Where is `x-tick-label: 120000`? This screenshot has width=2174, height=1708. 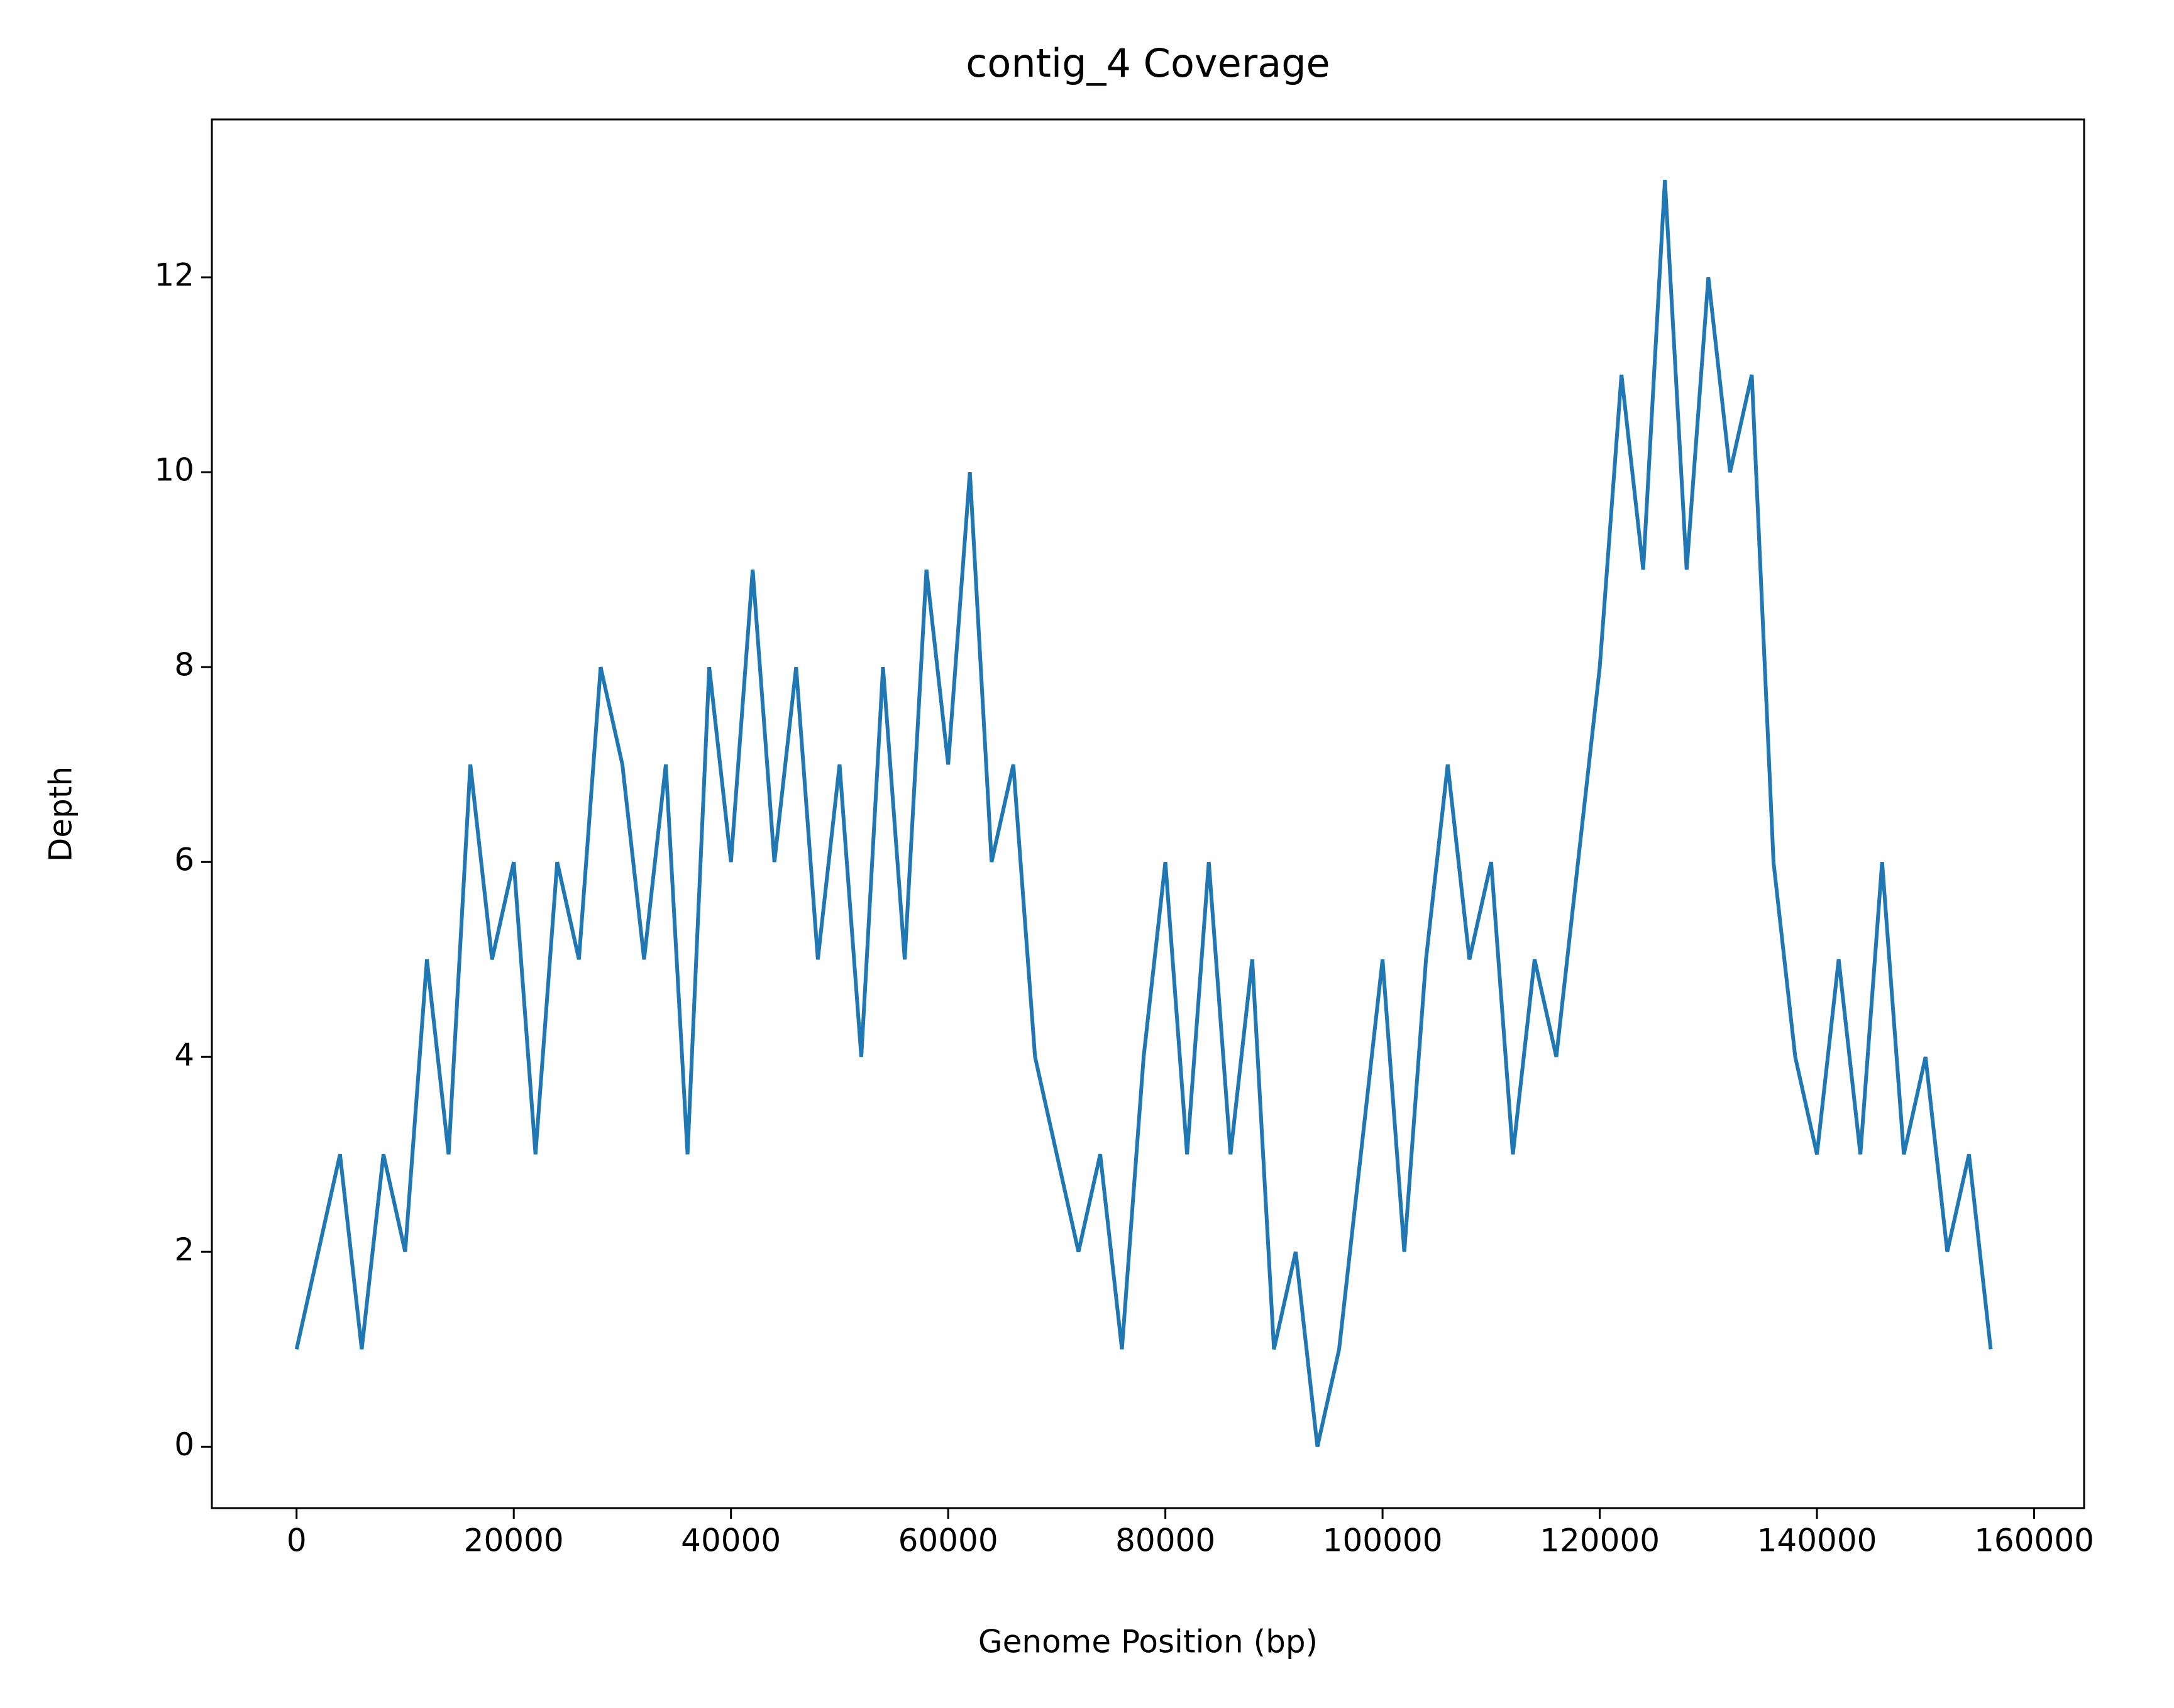 x-tick-label: 120000 is located at coordinates (1600, 1541).